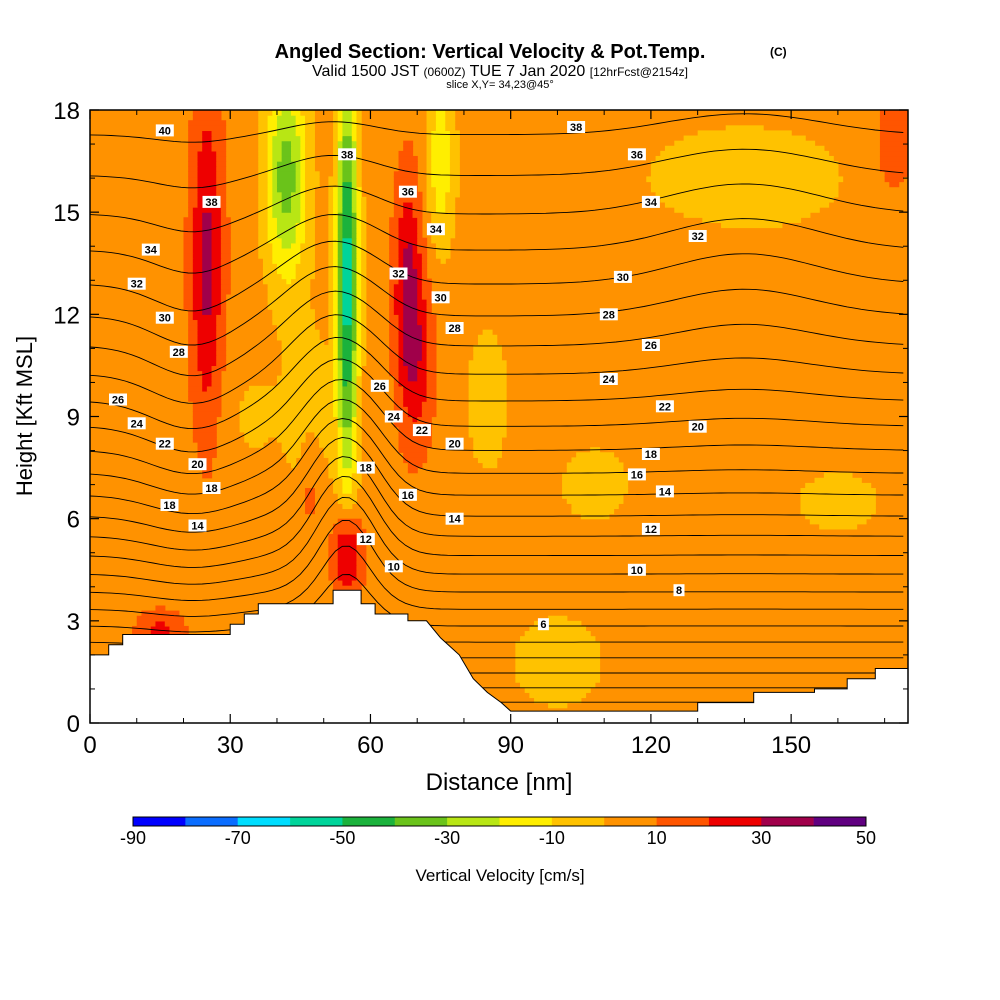 The image size is (1000, 1000). I want to click on isentrope-label: 16, so click(407, 495).